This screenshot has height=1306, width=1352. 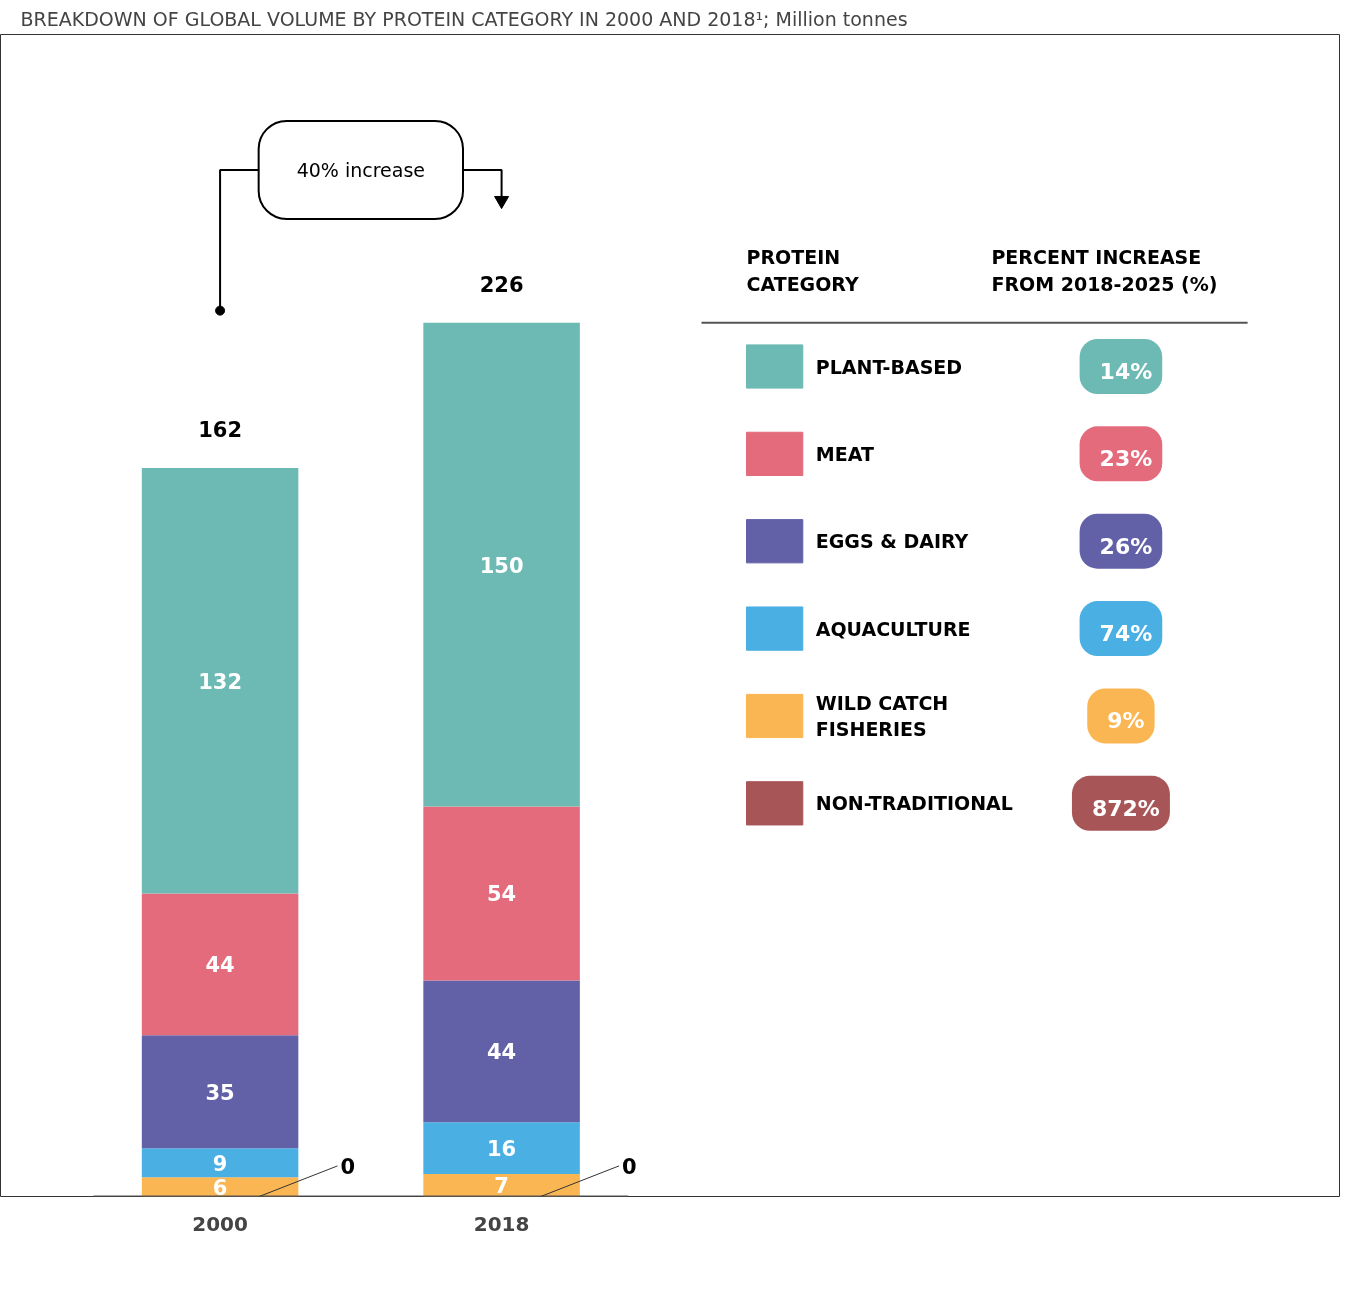 What do you see at coordinates (914, 803) in the screenshot?
I see `legend-label: NON-TRADITIONAL` at bounding box center [914, 803].